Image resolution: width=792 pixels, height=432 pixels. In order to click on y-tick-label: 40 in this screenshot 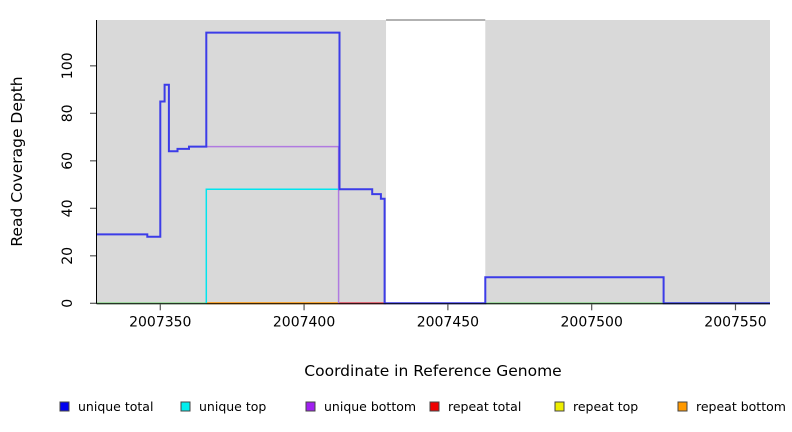, I will do `click(68, 208)`.